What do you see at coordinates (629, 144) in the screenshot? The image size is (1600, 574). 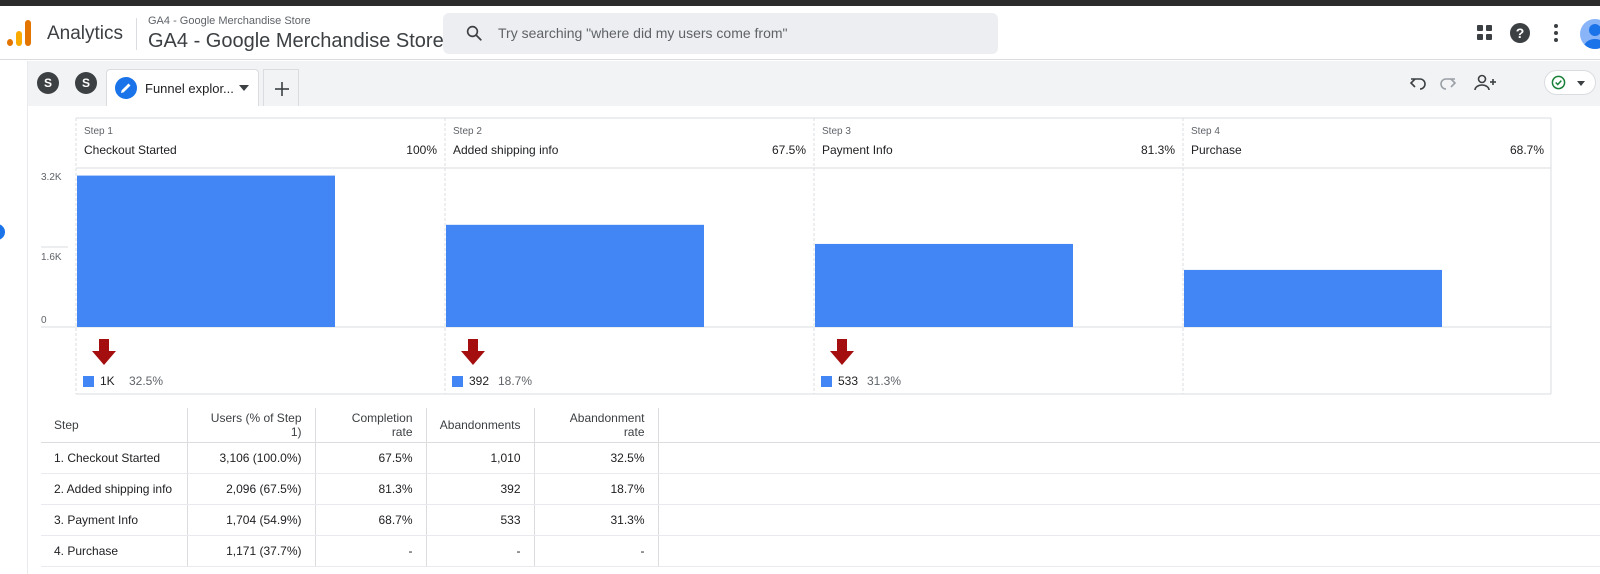 I see `step-header: Step 2 Added shipping info 67.5%` at bounding box center [629, 144].